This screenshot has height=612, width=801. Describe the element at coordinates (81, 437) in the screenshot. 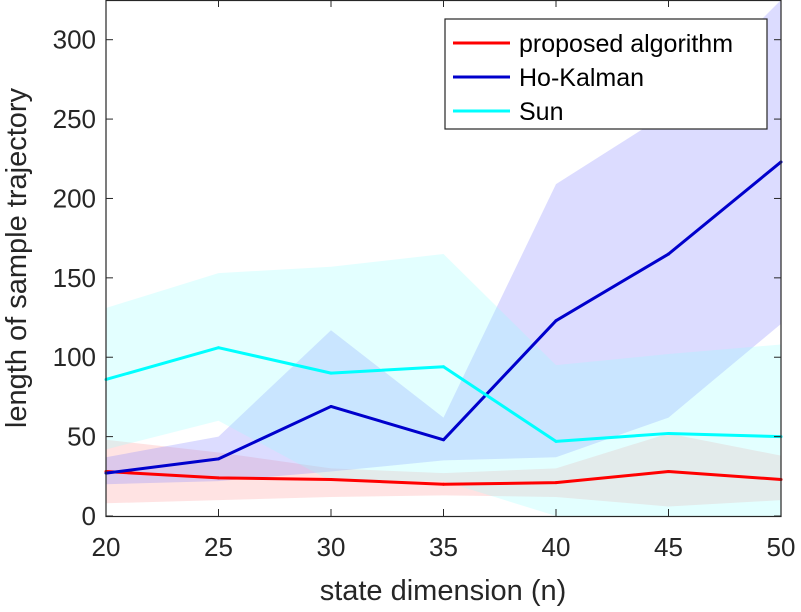

I see `y-tick-label: 50` at that location.